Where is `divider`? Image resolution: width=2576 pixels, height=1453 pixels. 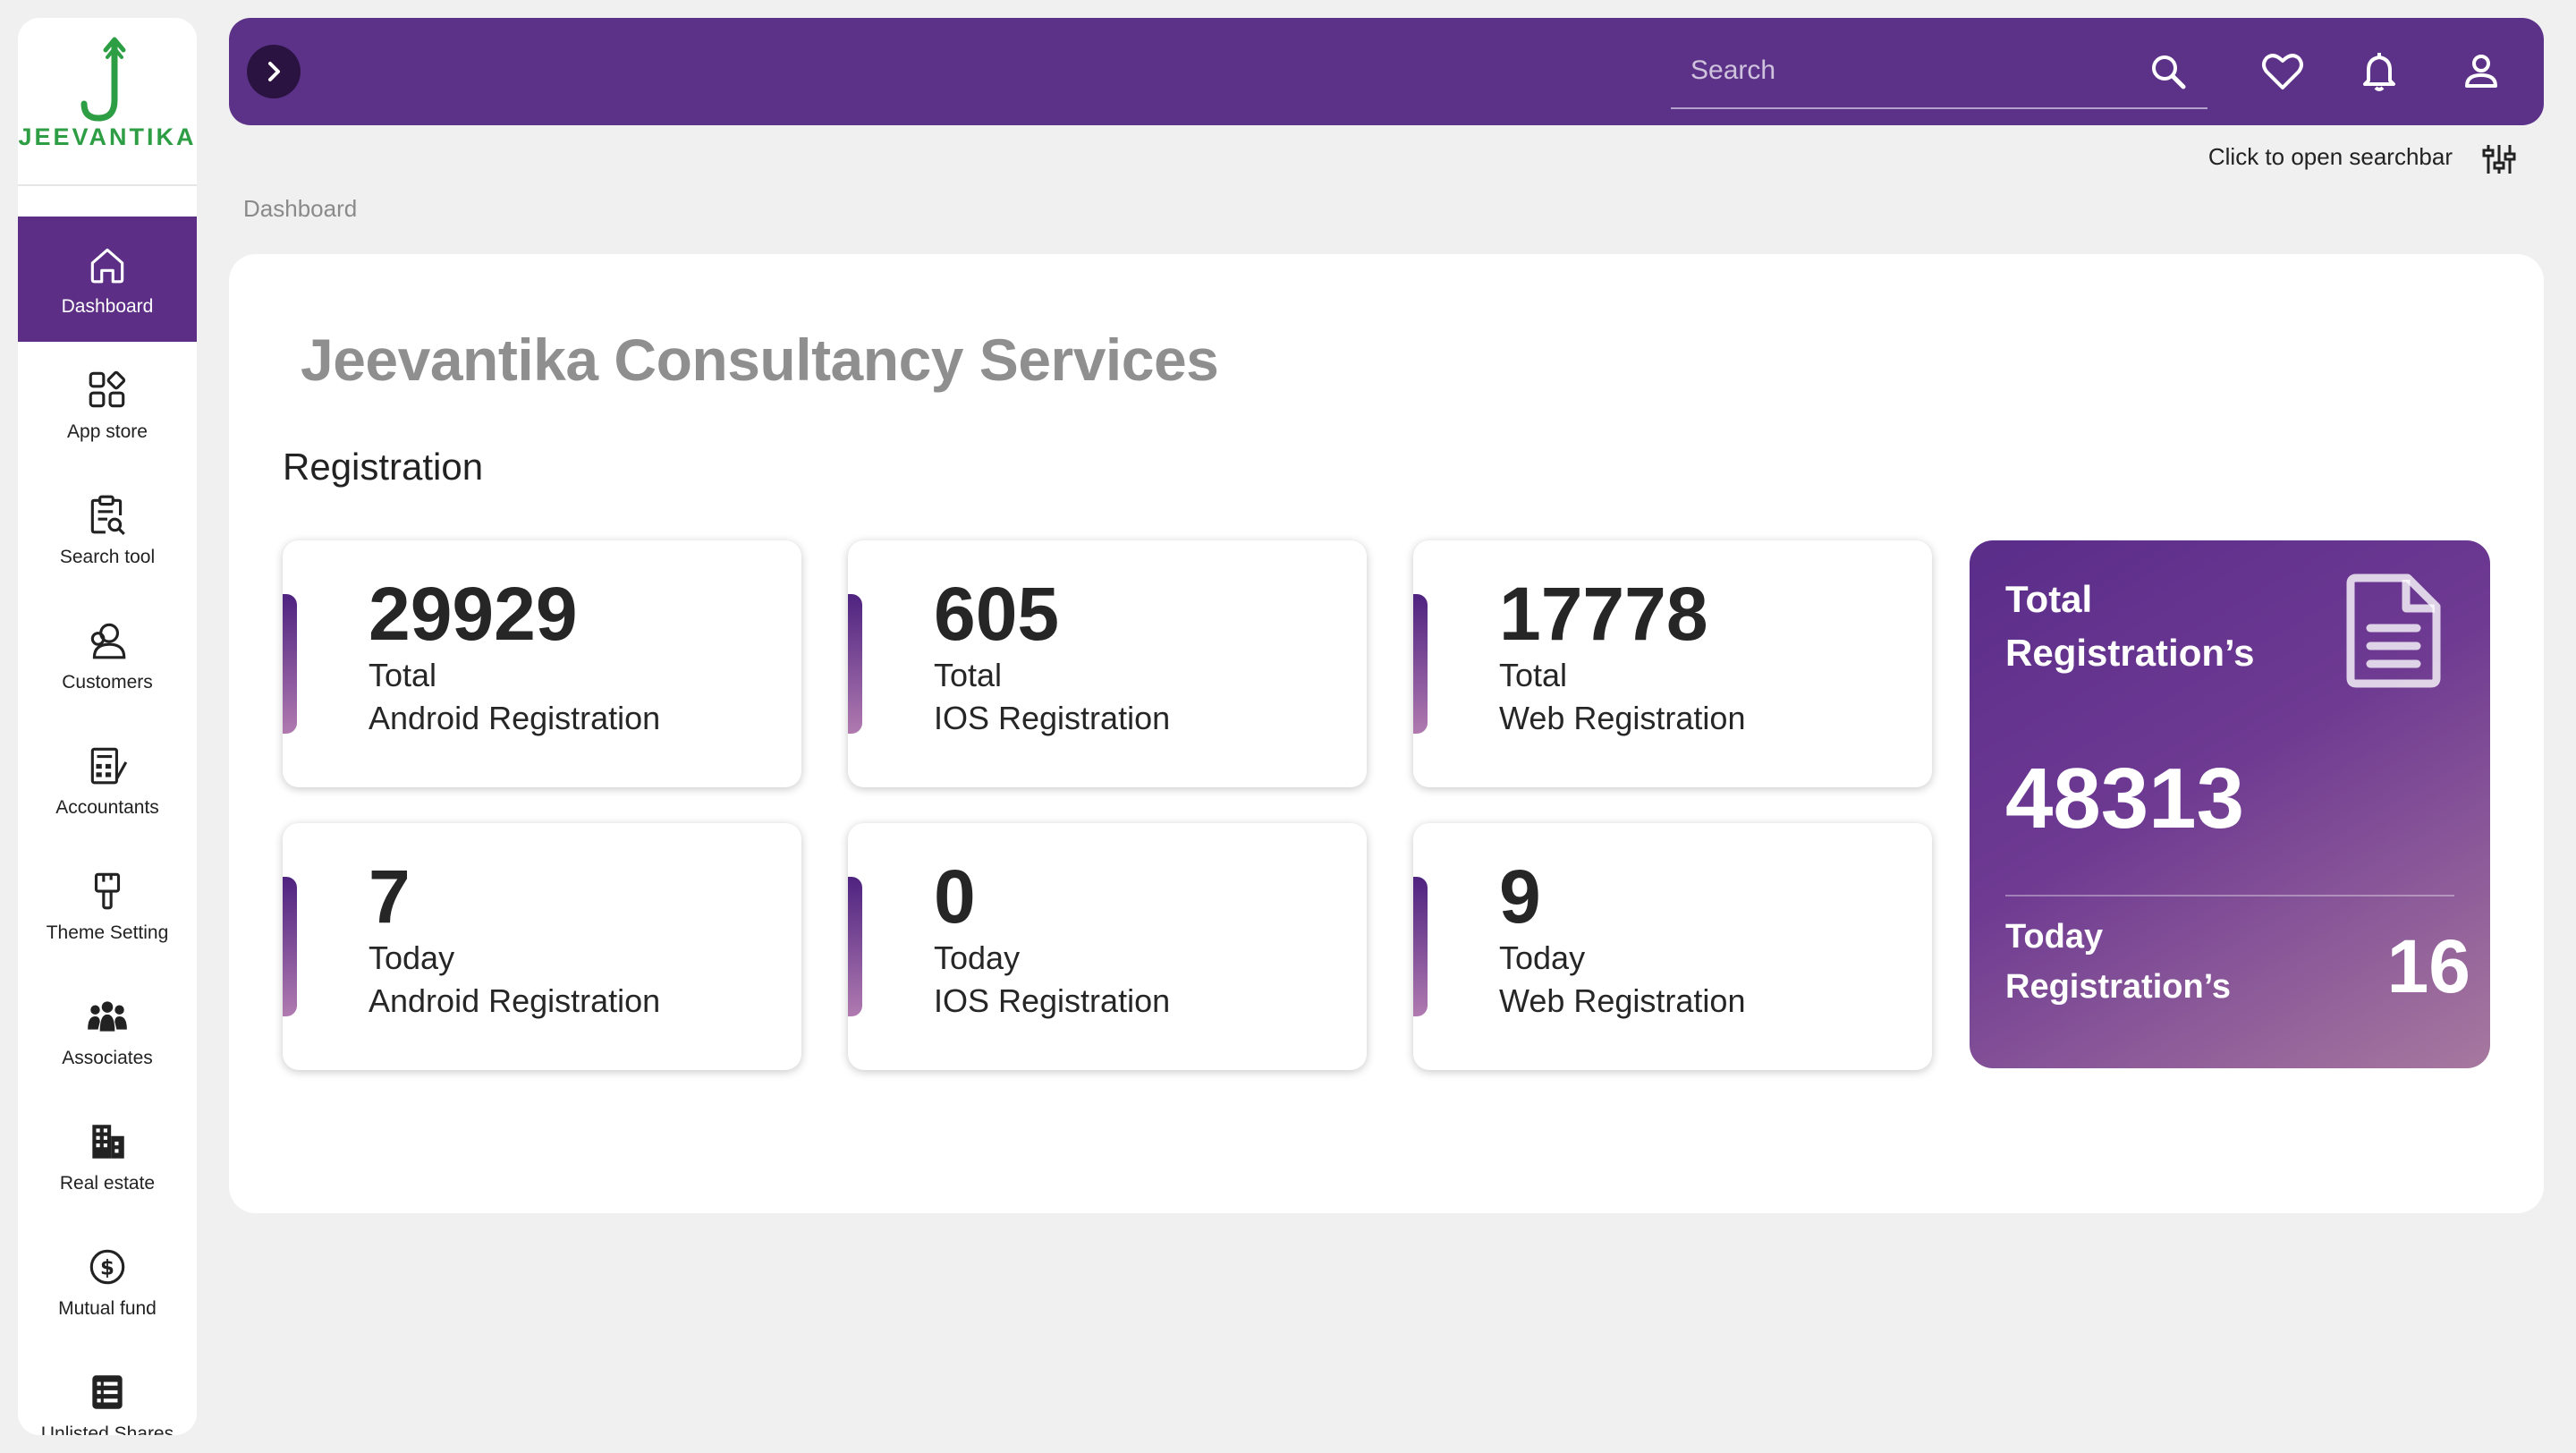 divider is located at coordinates (2229, 895).